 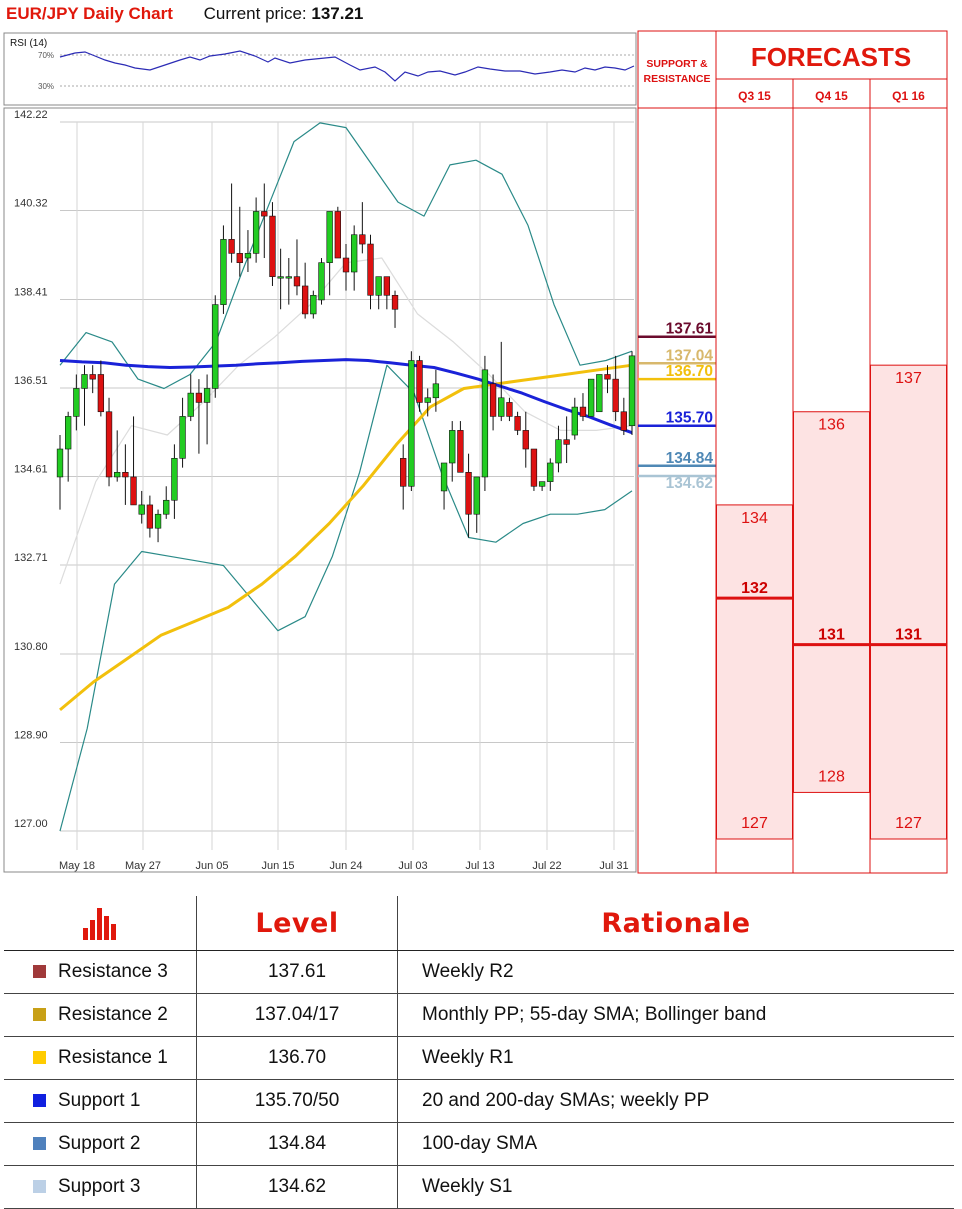 I want to click on level-name-cell: Support 1, so click(x=100, y=1101).